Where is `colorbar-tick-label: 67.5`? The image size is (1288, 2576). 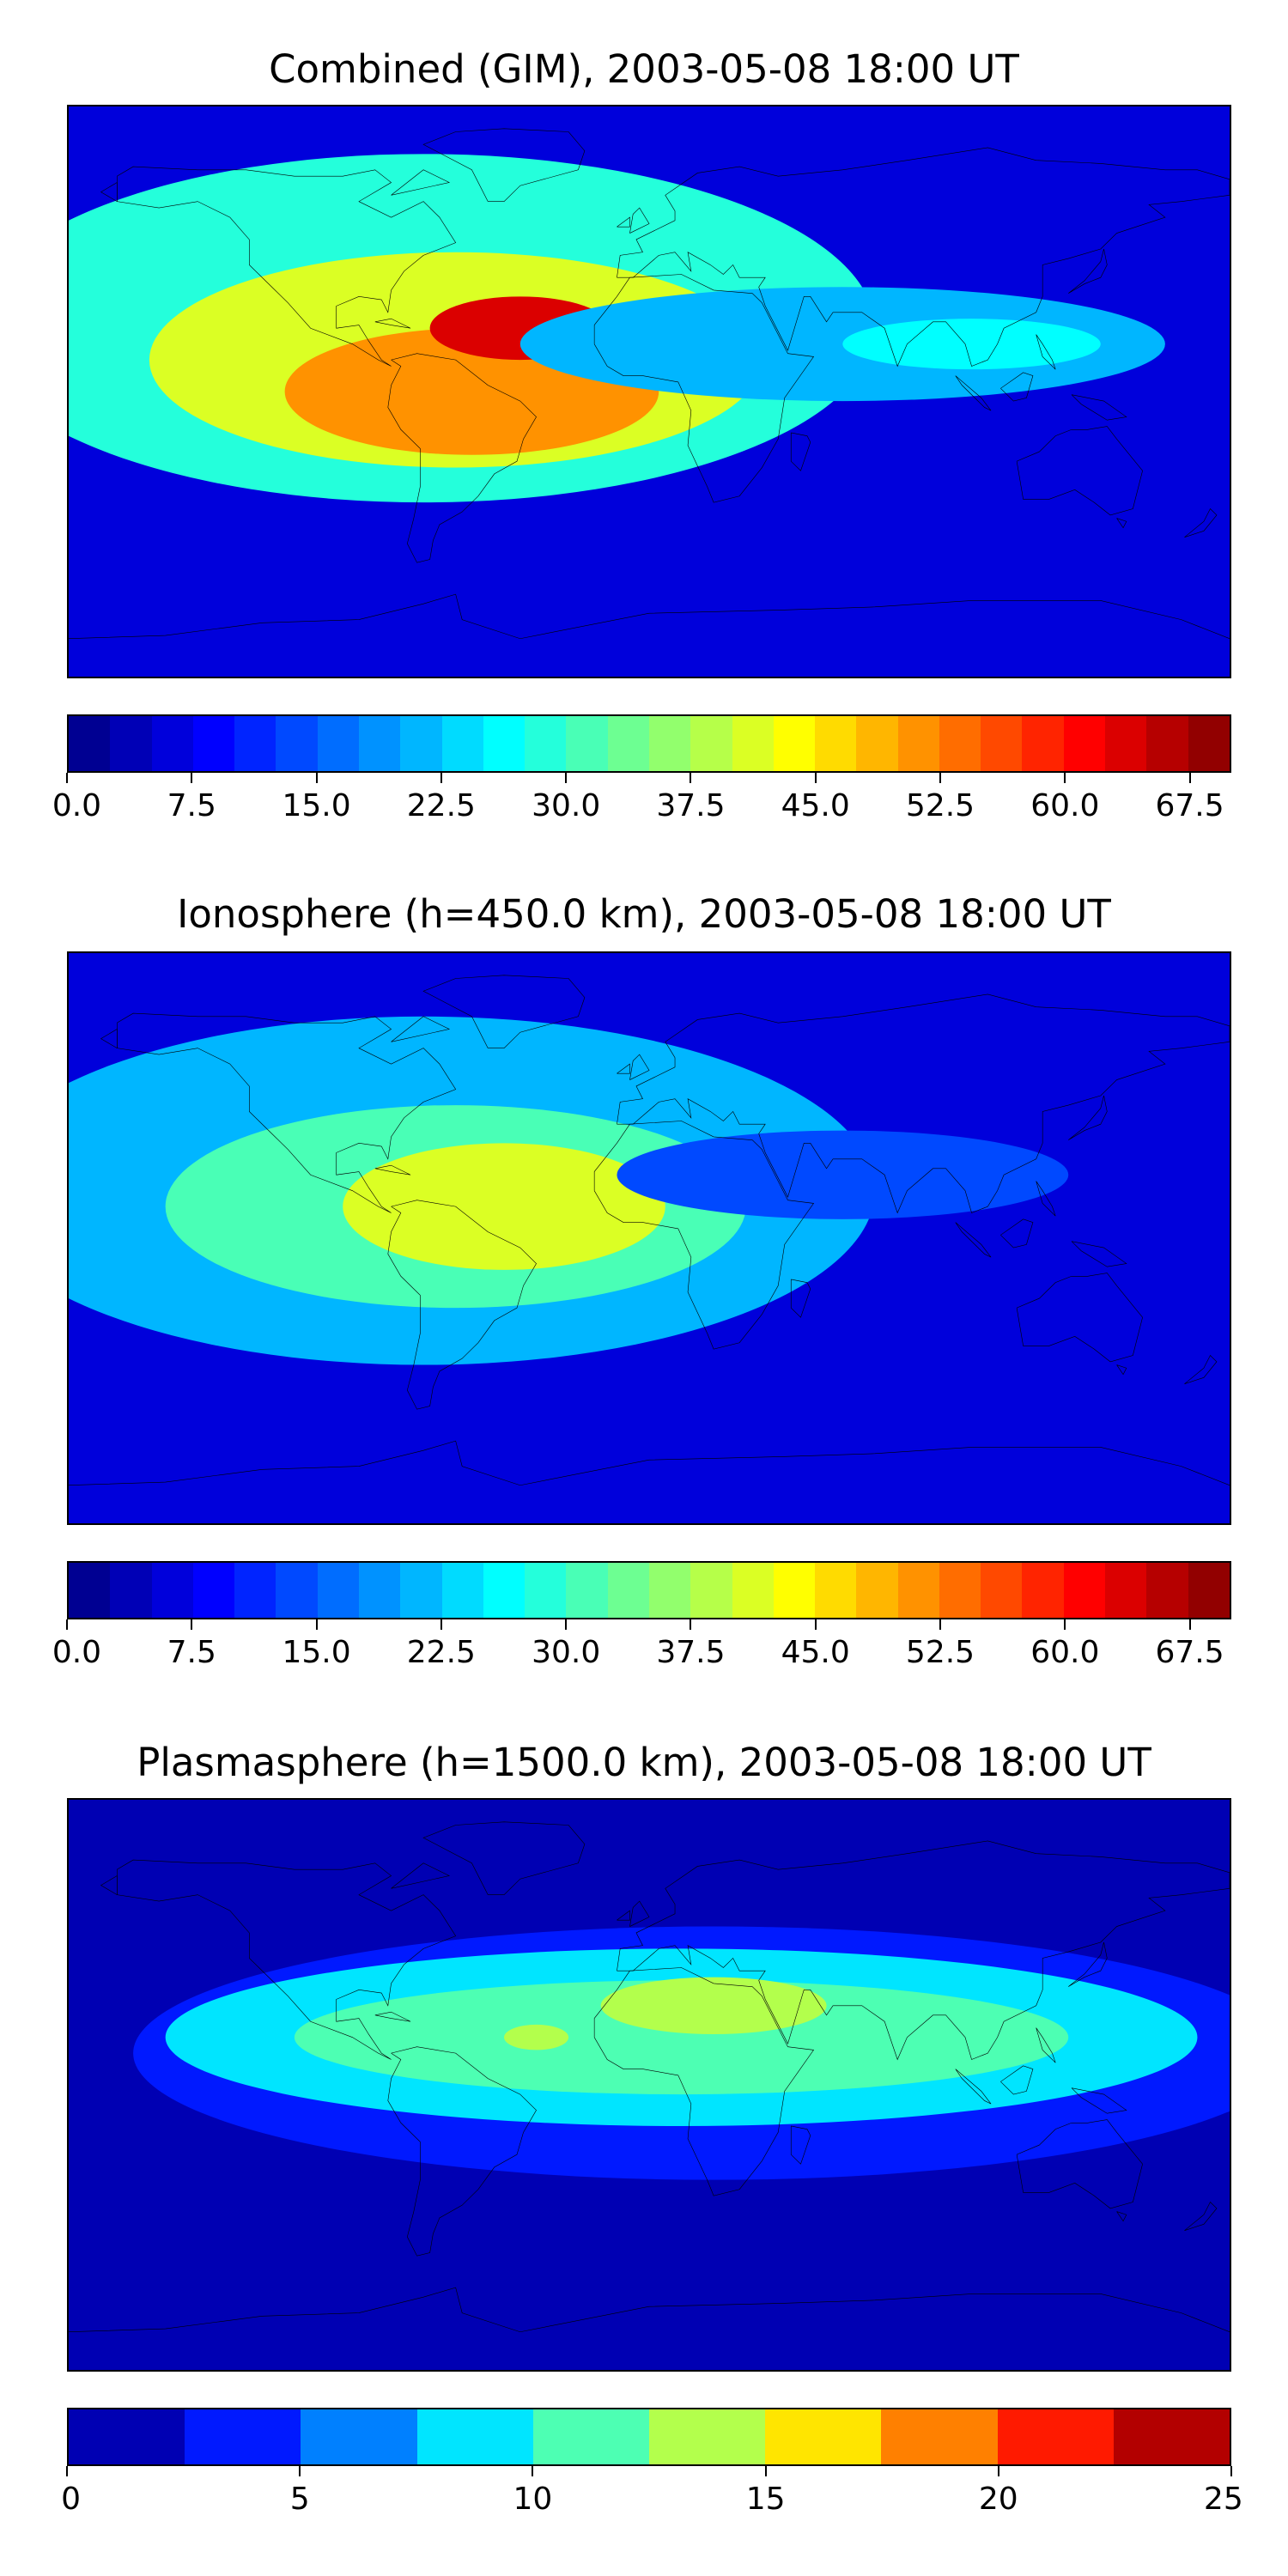 colorbar-tick-label: 67.5 is located at coordinates (1189, 1653).